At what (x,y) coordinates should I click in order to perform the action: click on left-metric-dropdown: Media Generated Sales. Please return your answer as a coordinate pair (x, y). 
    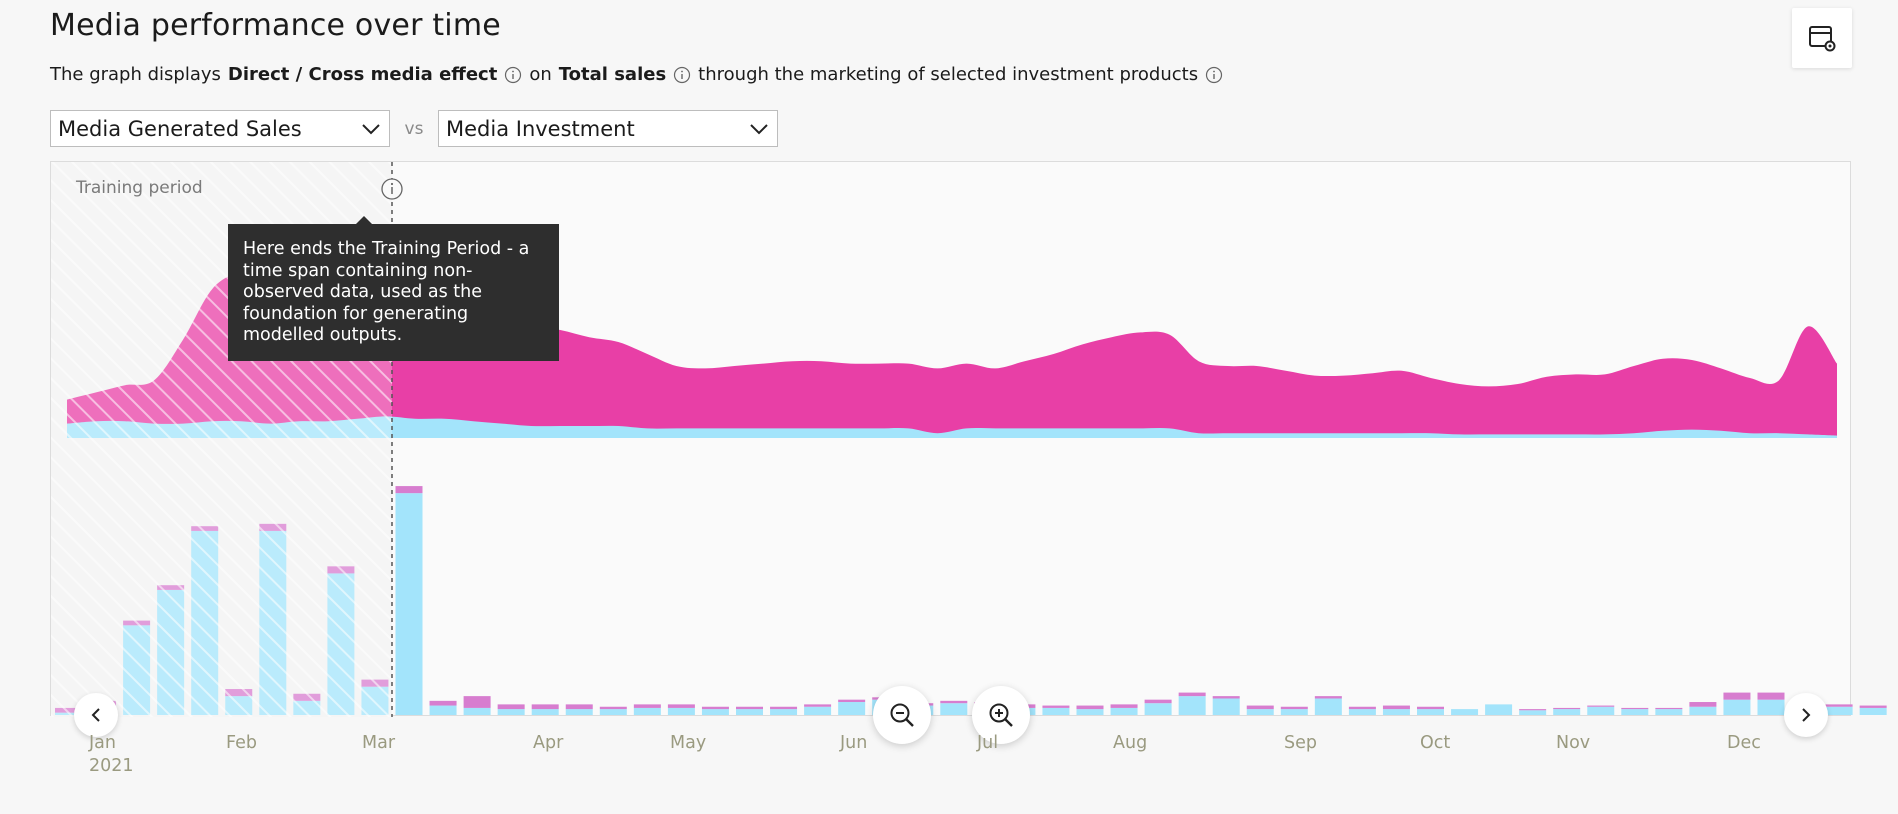
    Looking at the image, I should click on (220, 128).